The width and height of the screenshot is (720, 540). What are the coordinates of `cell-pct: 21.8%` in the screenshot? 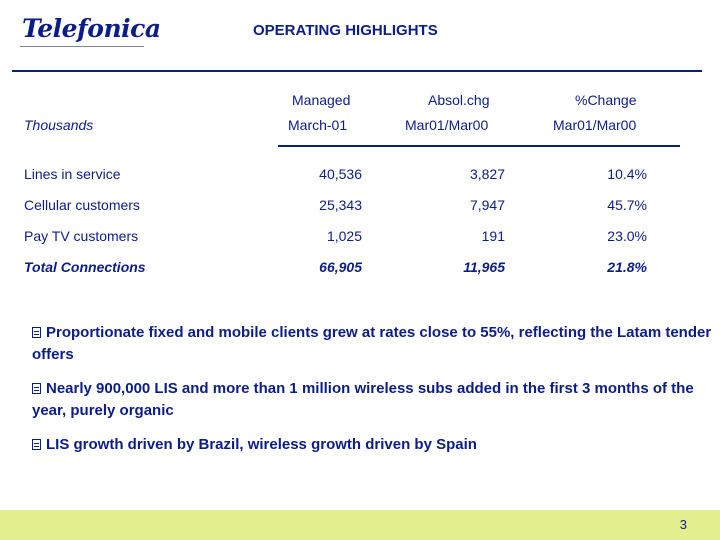 It's located at (627, 267).